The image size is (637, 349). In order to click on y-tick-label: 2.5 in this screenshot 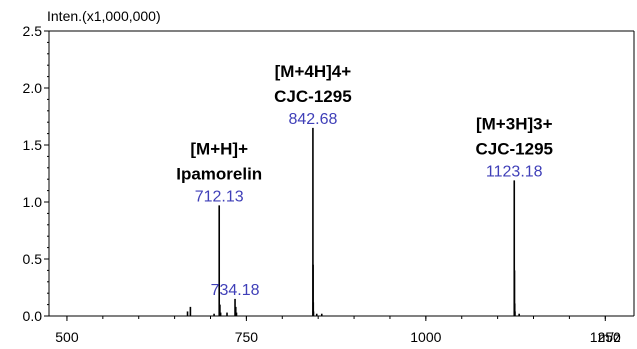, I will do `click(33, 31)`.